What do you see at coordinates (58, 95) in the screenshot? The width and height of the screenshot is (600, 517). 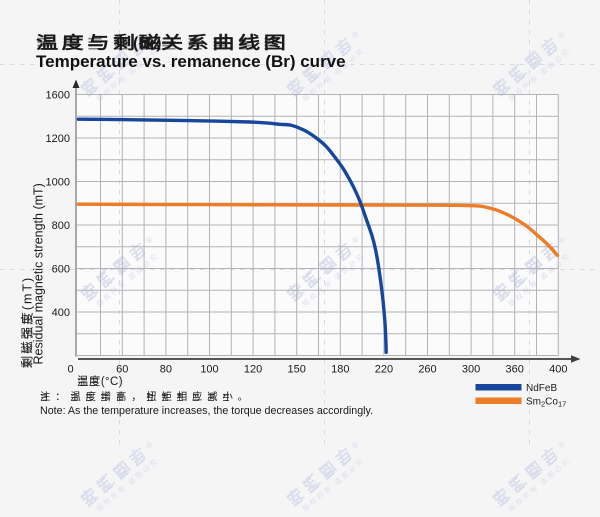 I see `svg-text: 1600` at bounding box center [58, 95].